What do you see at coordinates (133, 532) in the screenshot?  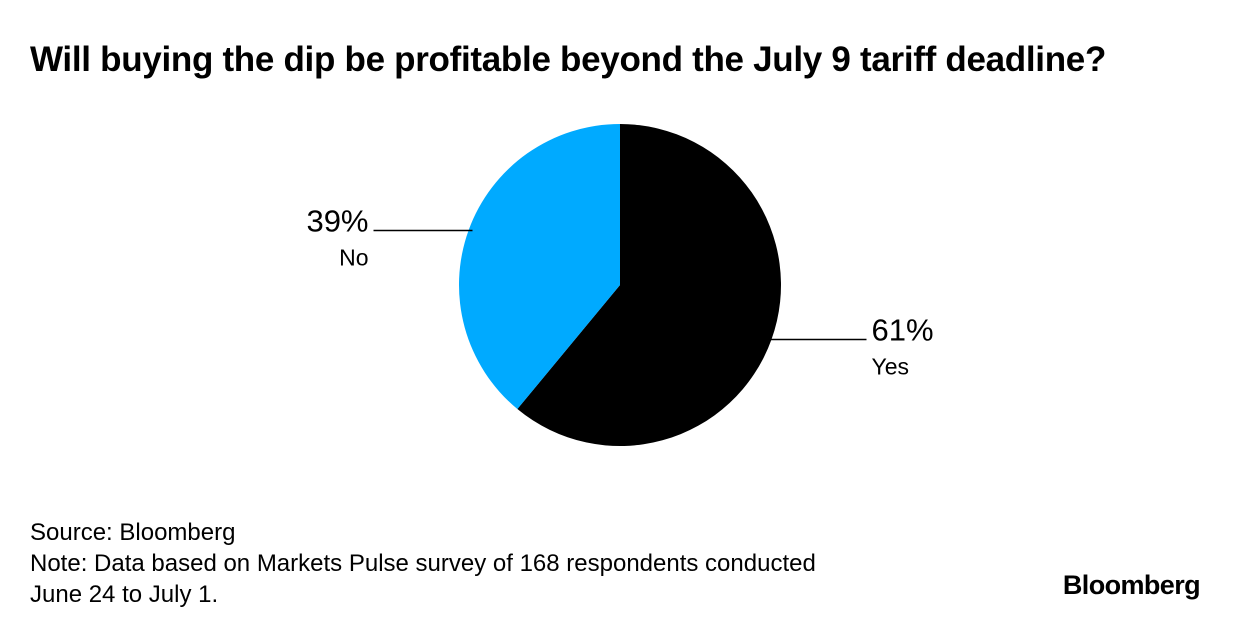 I see `source-note: Source: Bloomberg` at bounding box center [133, 532].